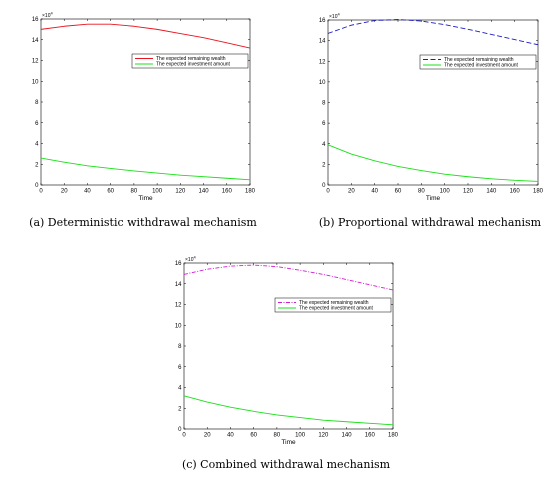  I want to click on chart-caption: (b) Proportional withdrawal mechanism, so click(430, 222).